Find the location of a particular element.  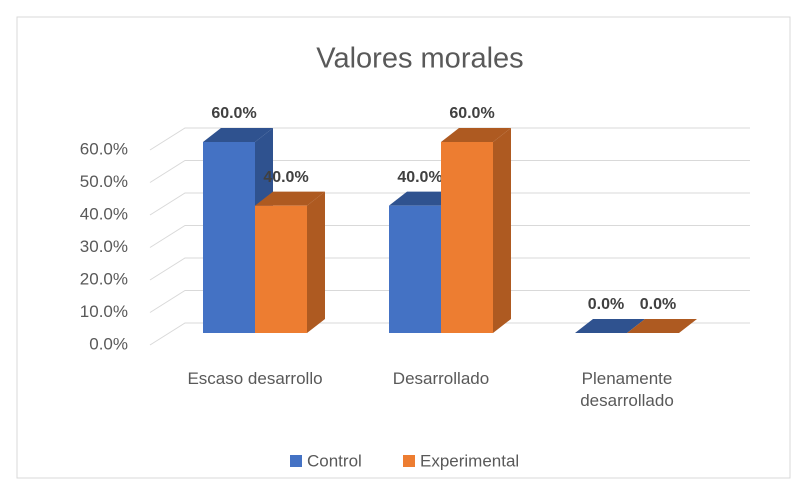

x-tick-label: Plenamente desarrollado is located at coordinates (627, 389).